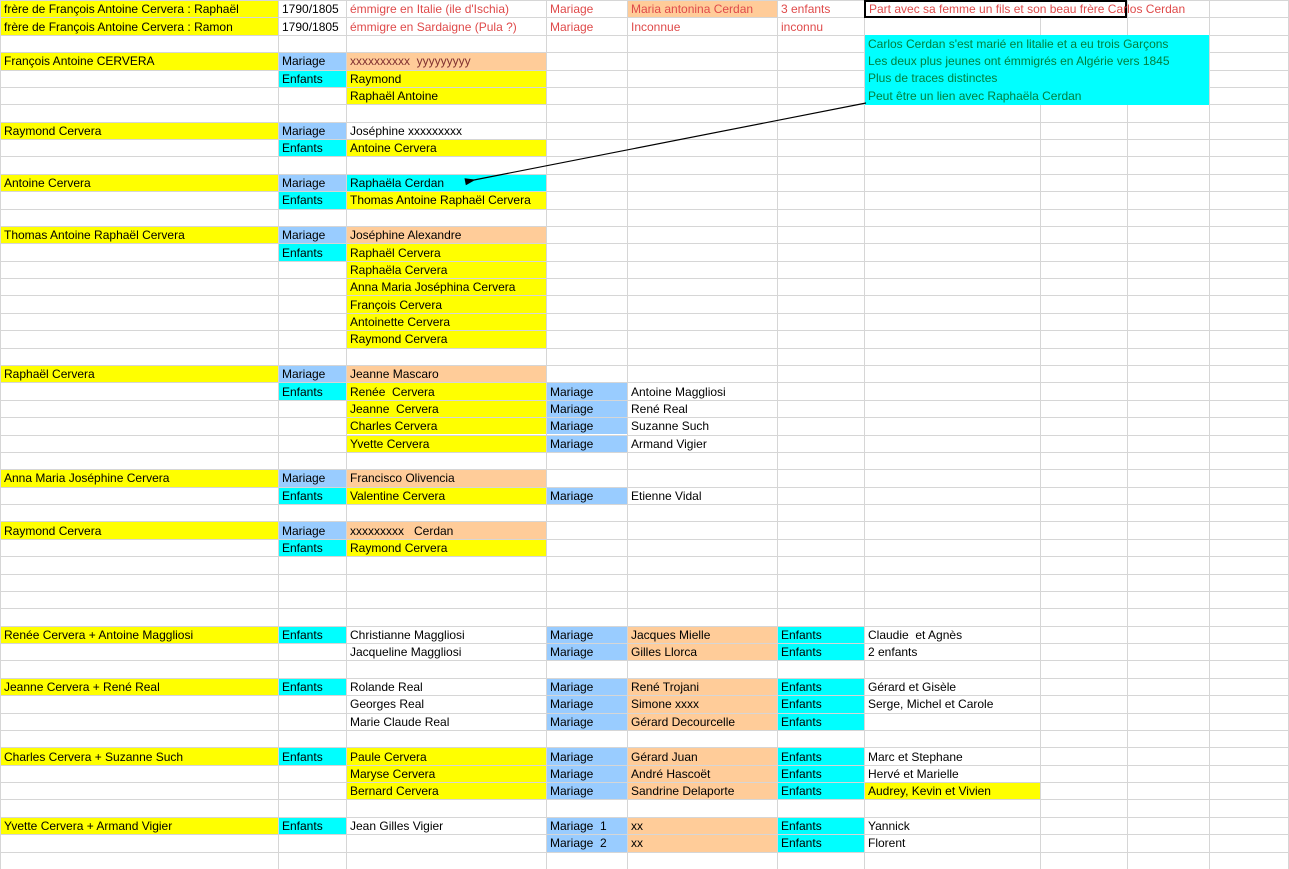 Image resolution: width=1289 pixels, height=869 pixels. Describe the element at coordinates (1037, 95) in the screenshot. I see `note-line: Peut être un lien avec Raphaëla Cerdan` at that location.